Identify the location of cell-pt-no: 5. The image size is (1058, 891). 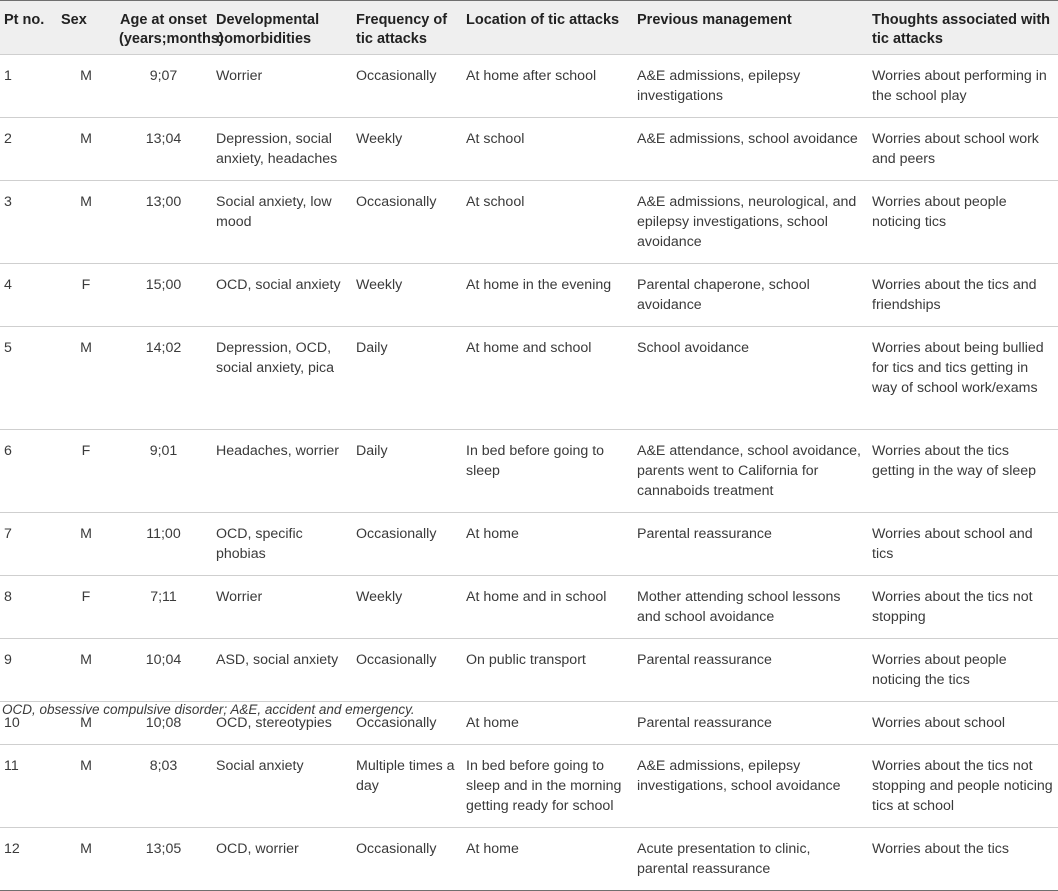
(8, 348).